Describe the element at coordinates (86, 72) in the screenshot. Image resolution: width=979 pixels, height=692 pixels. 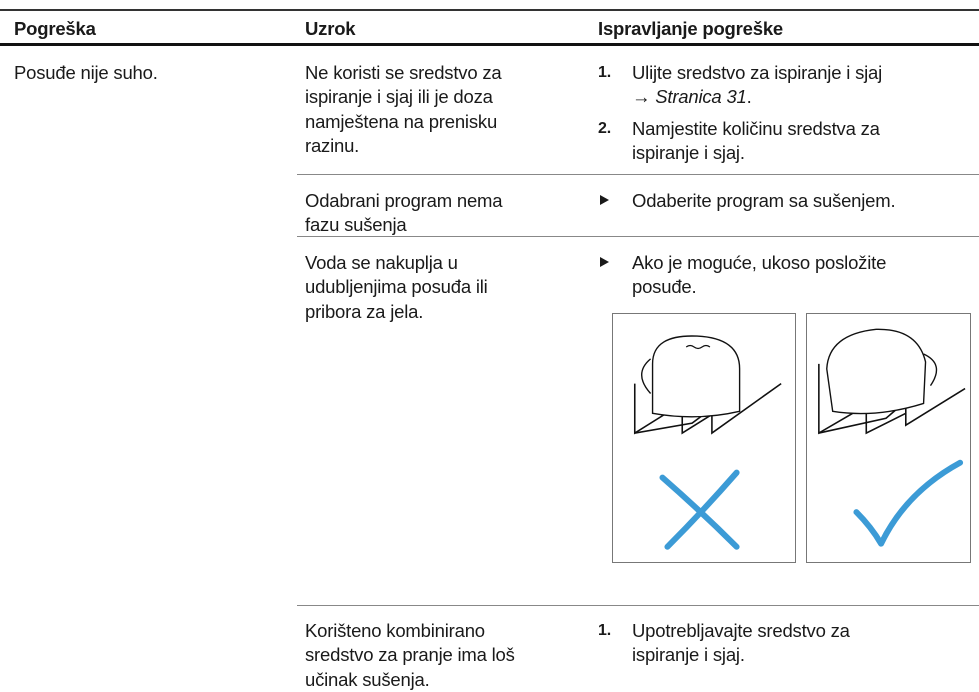
I see `problem: Posuđe nije suho.` at that location.